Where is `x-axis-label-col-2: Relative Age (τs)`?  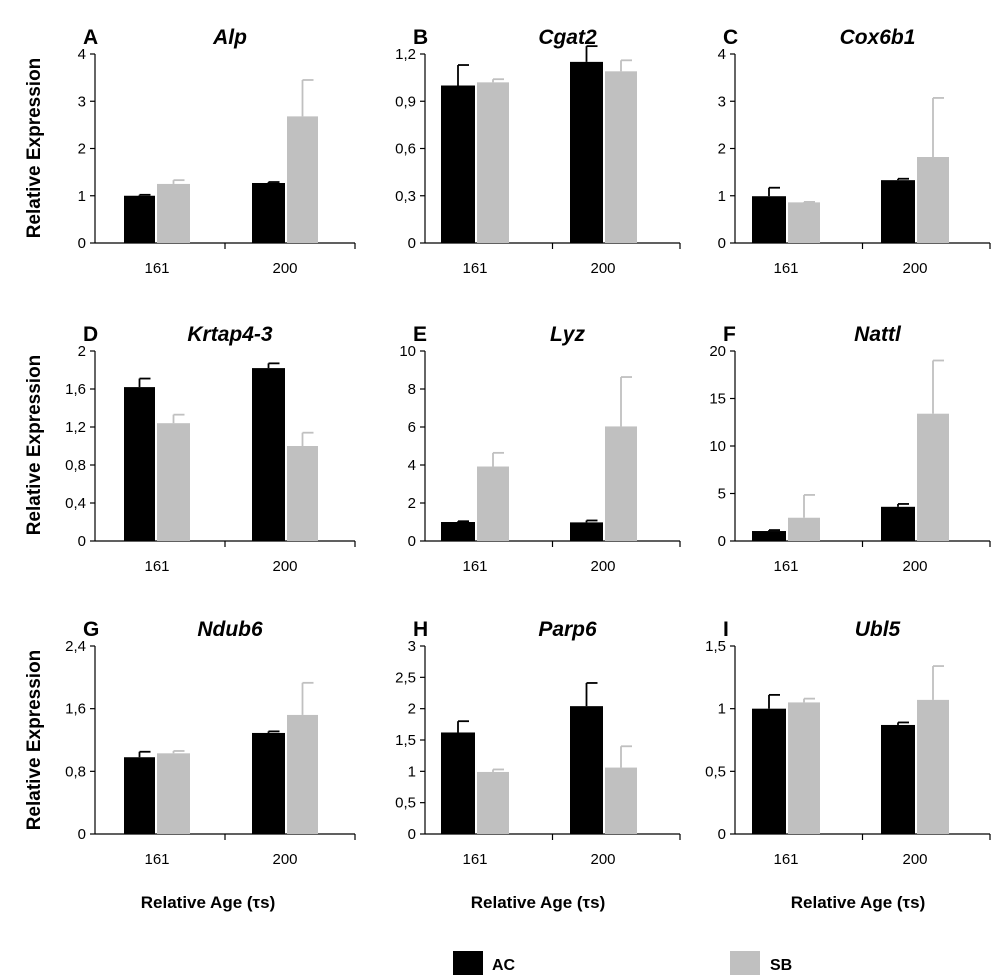 x-axis-label-col-2: Relative Age (τs) is located at coordinates (538, 902).